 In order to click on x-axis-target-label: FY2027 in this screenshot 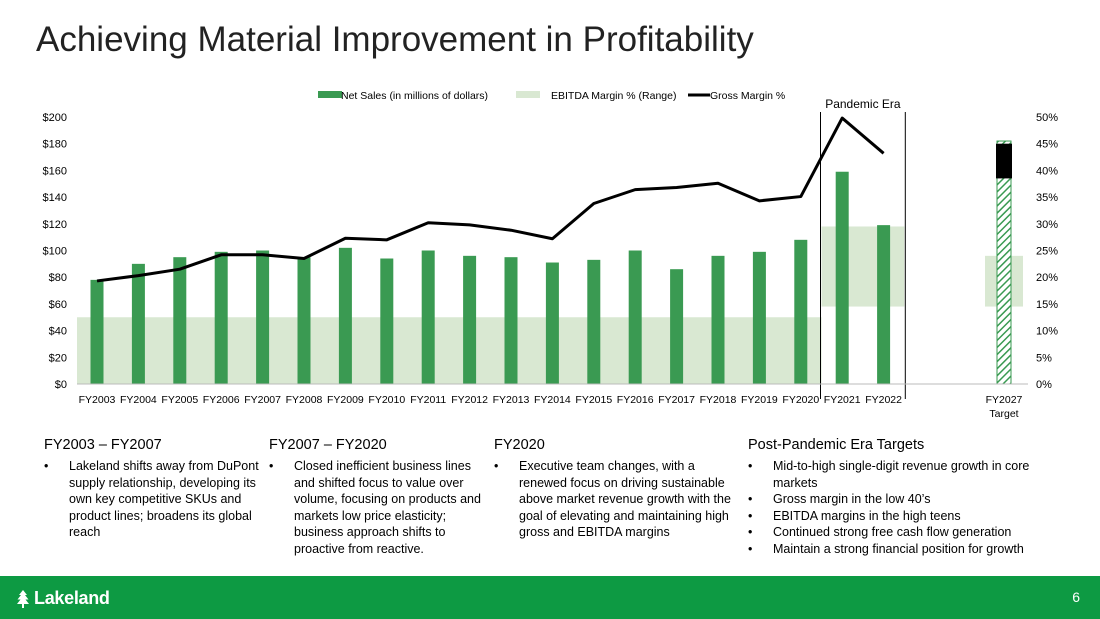, I will do `click(1004, 400)`.